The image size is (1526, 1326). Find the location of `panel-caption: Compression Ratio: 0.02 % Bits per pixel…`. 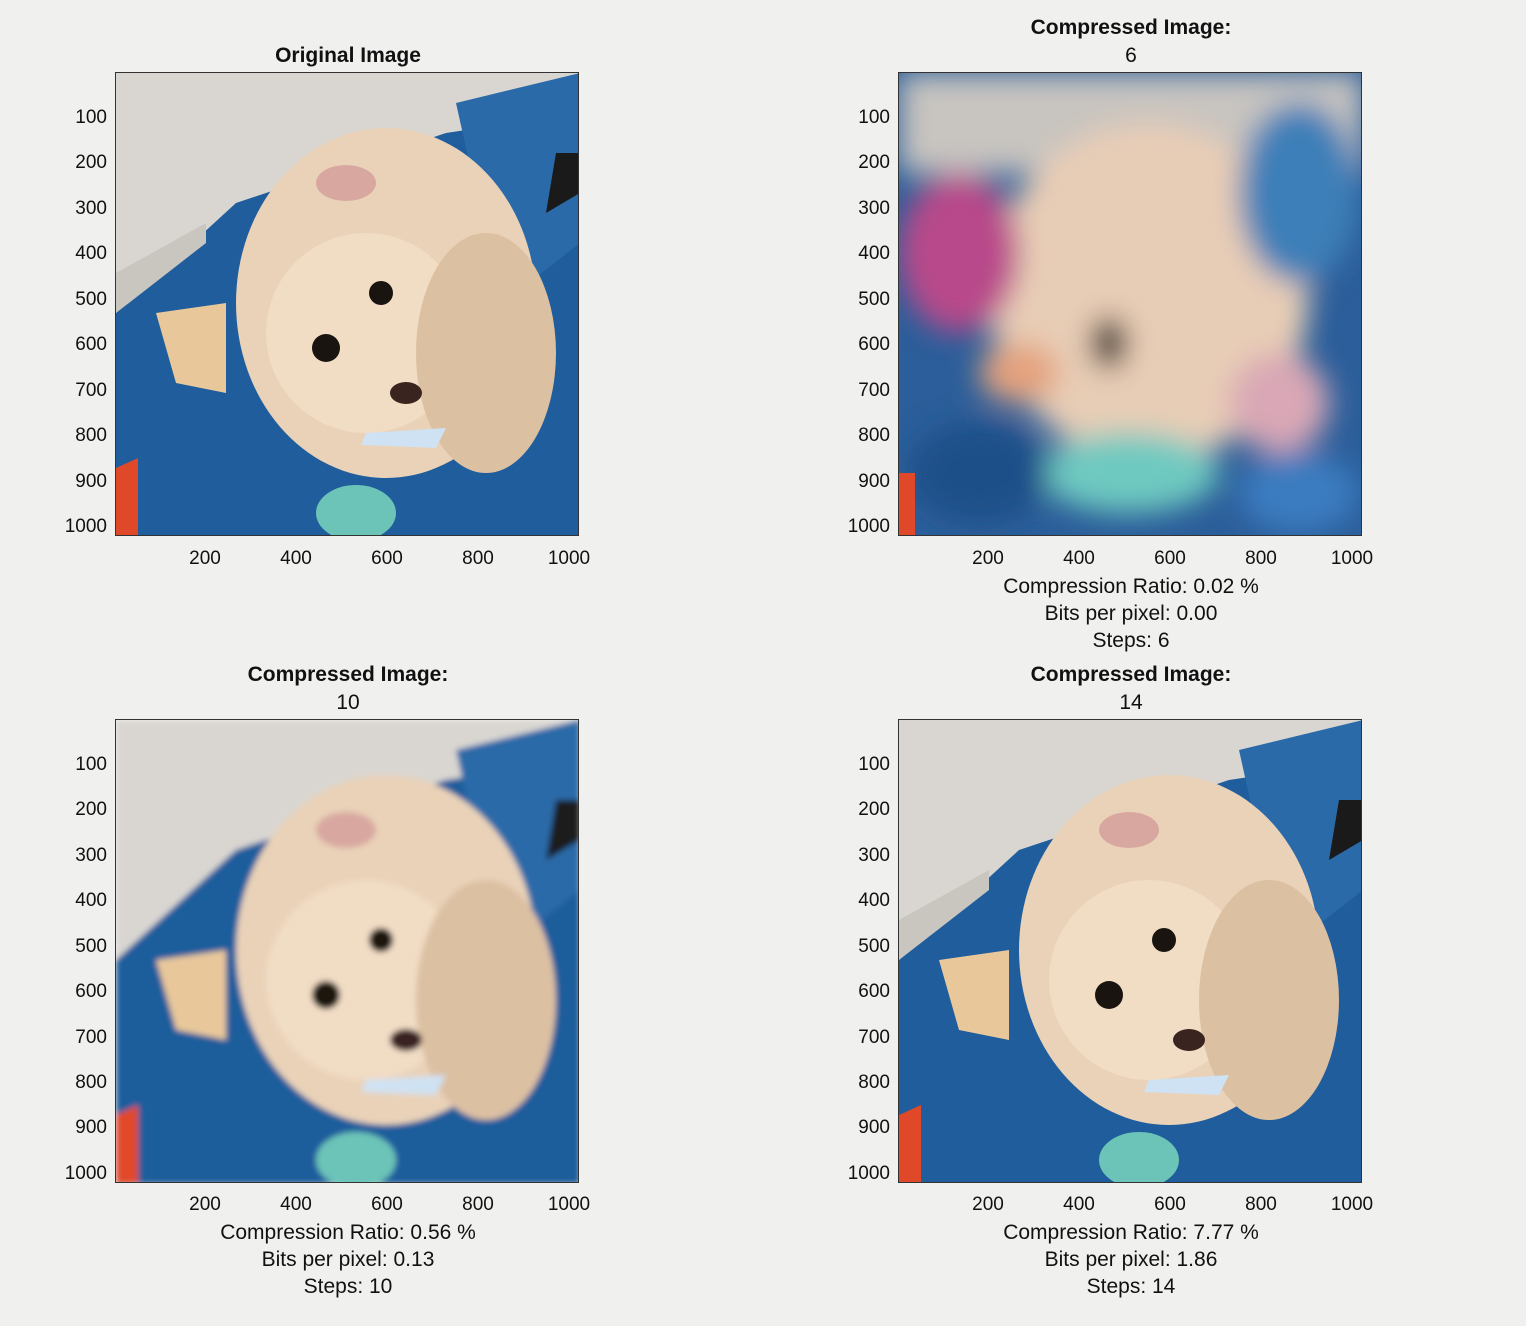

panel-caption: Compression Ratio: 0.02 % Bits per pixel… is located at coordinates (1131, 613).